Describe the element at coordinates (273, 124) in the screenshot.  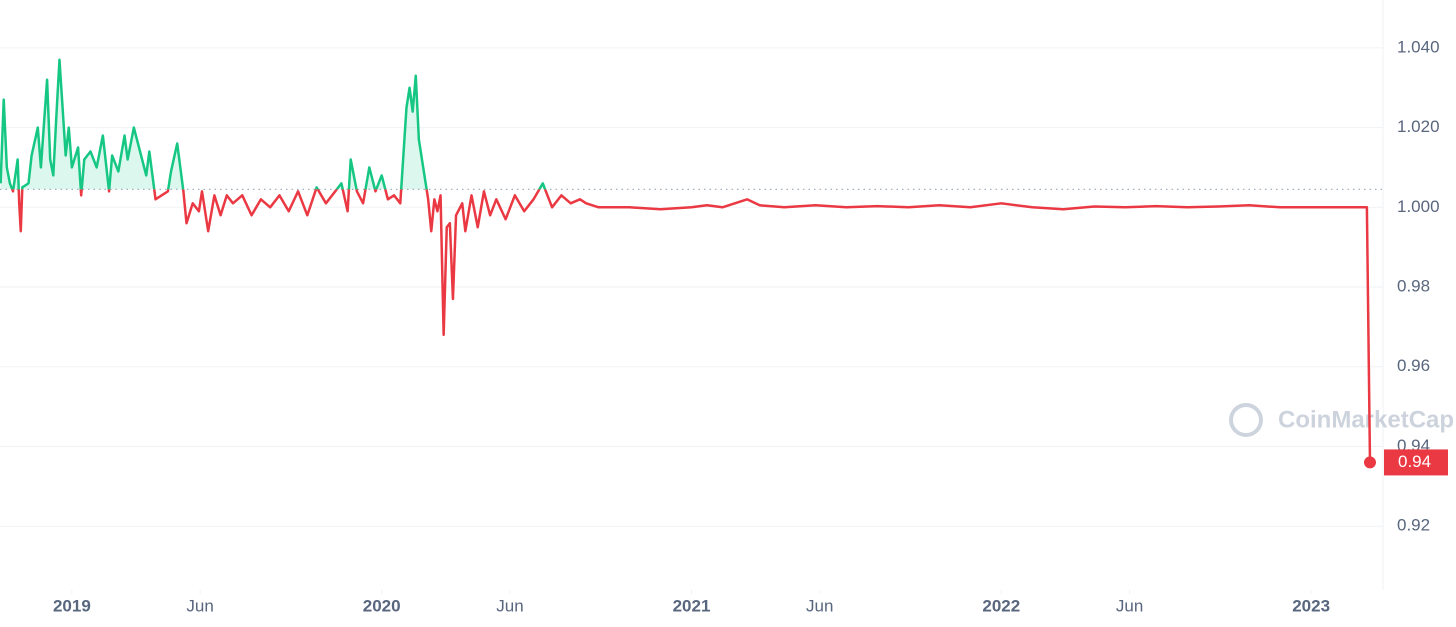
I see `line-up` at that location.